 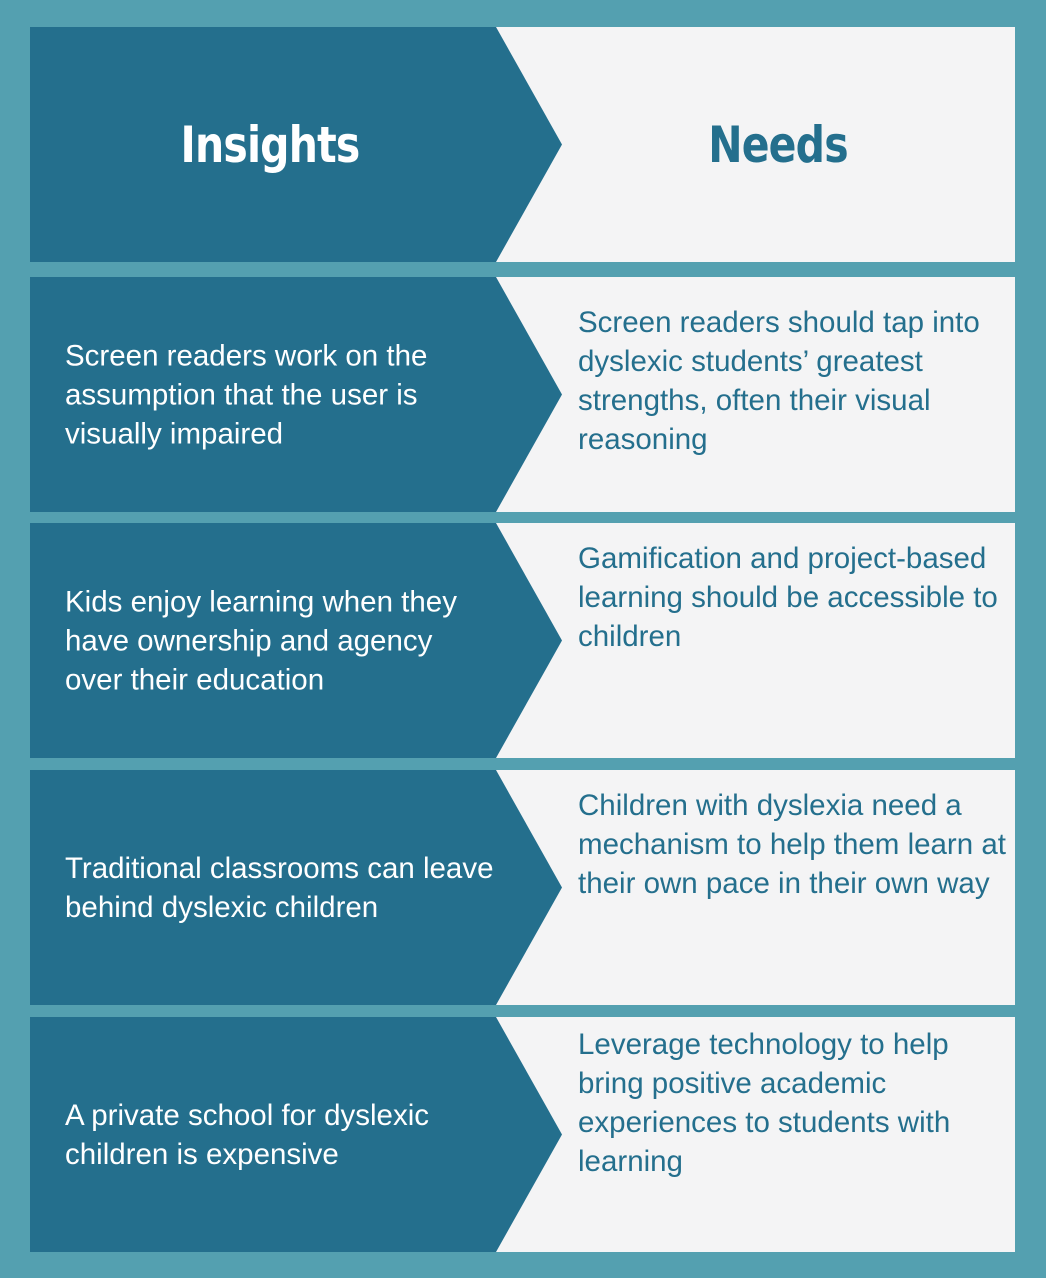 I want to click on insights-header-panel, so click(x=296, y=144).